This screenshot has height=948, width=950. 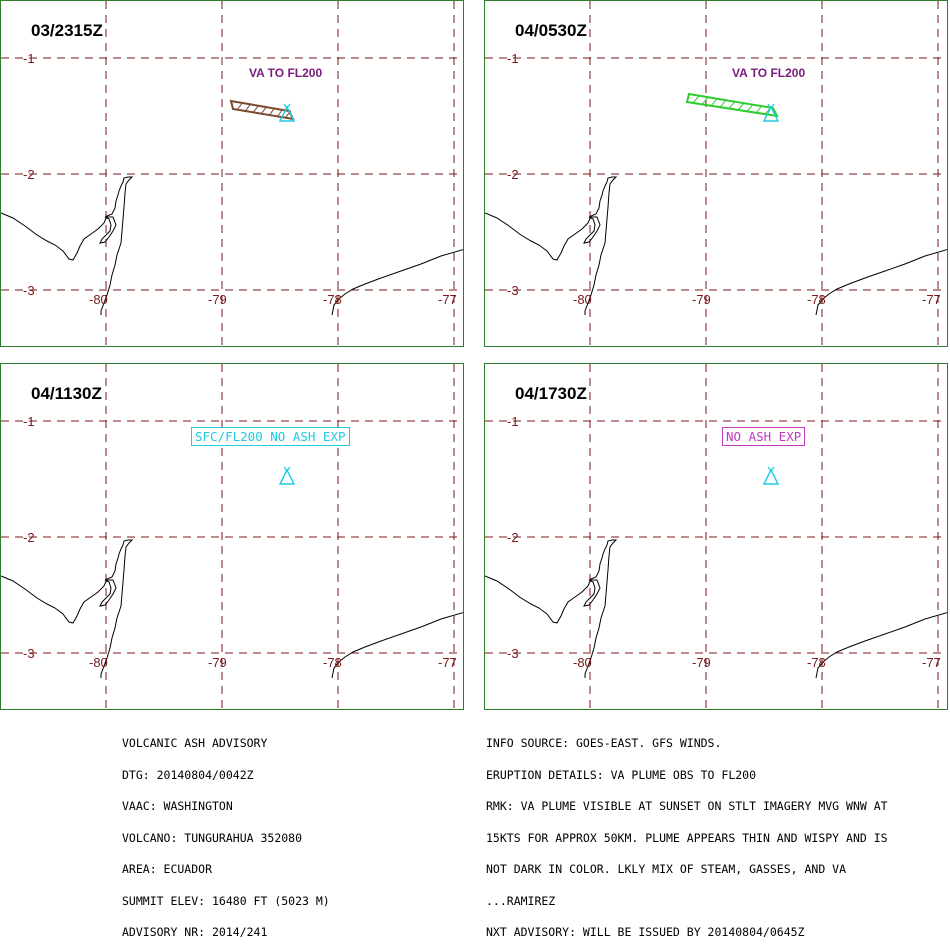 I want to click on advisory-line: ERUPTION DETAILS: VA PLUME OBS TO FL200, so click(x=621, y=774).